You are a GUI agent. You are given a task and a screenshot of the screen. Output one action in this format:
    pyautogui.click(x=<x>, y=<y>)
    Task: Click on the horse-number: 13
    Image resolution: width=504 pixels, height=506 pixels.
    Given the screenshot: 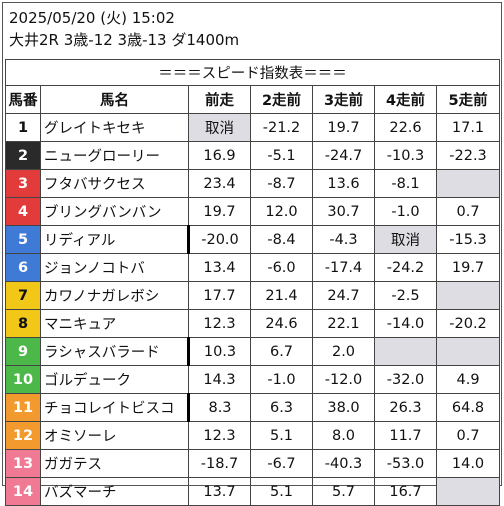 What is the action you would take?
    pyautogui.click(x=23, y=463)
    